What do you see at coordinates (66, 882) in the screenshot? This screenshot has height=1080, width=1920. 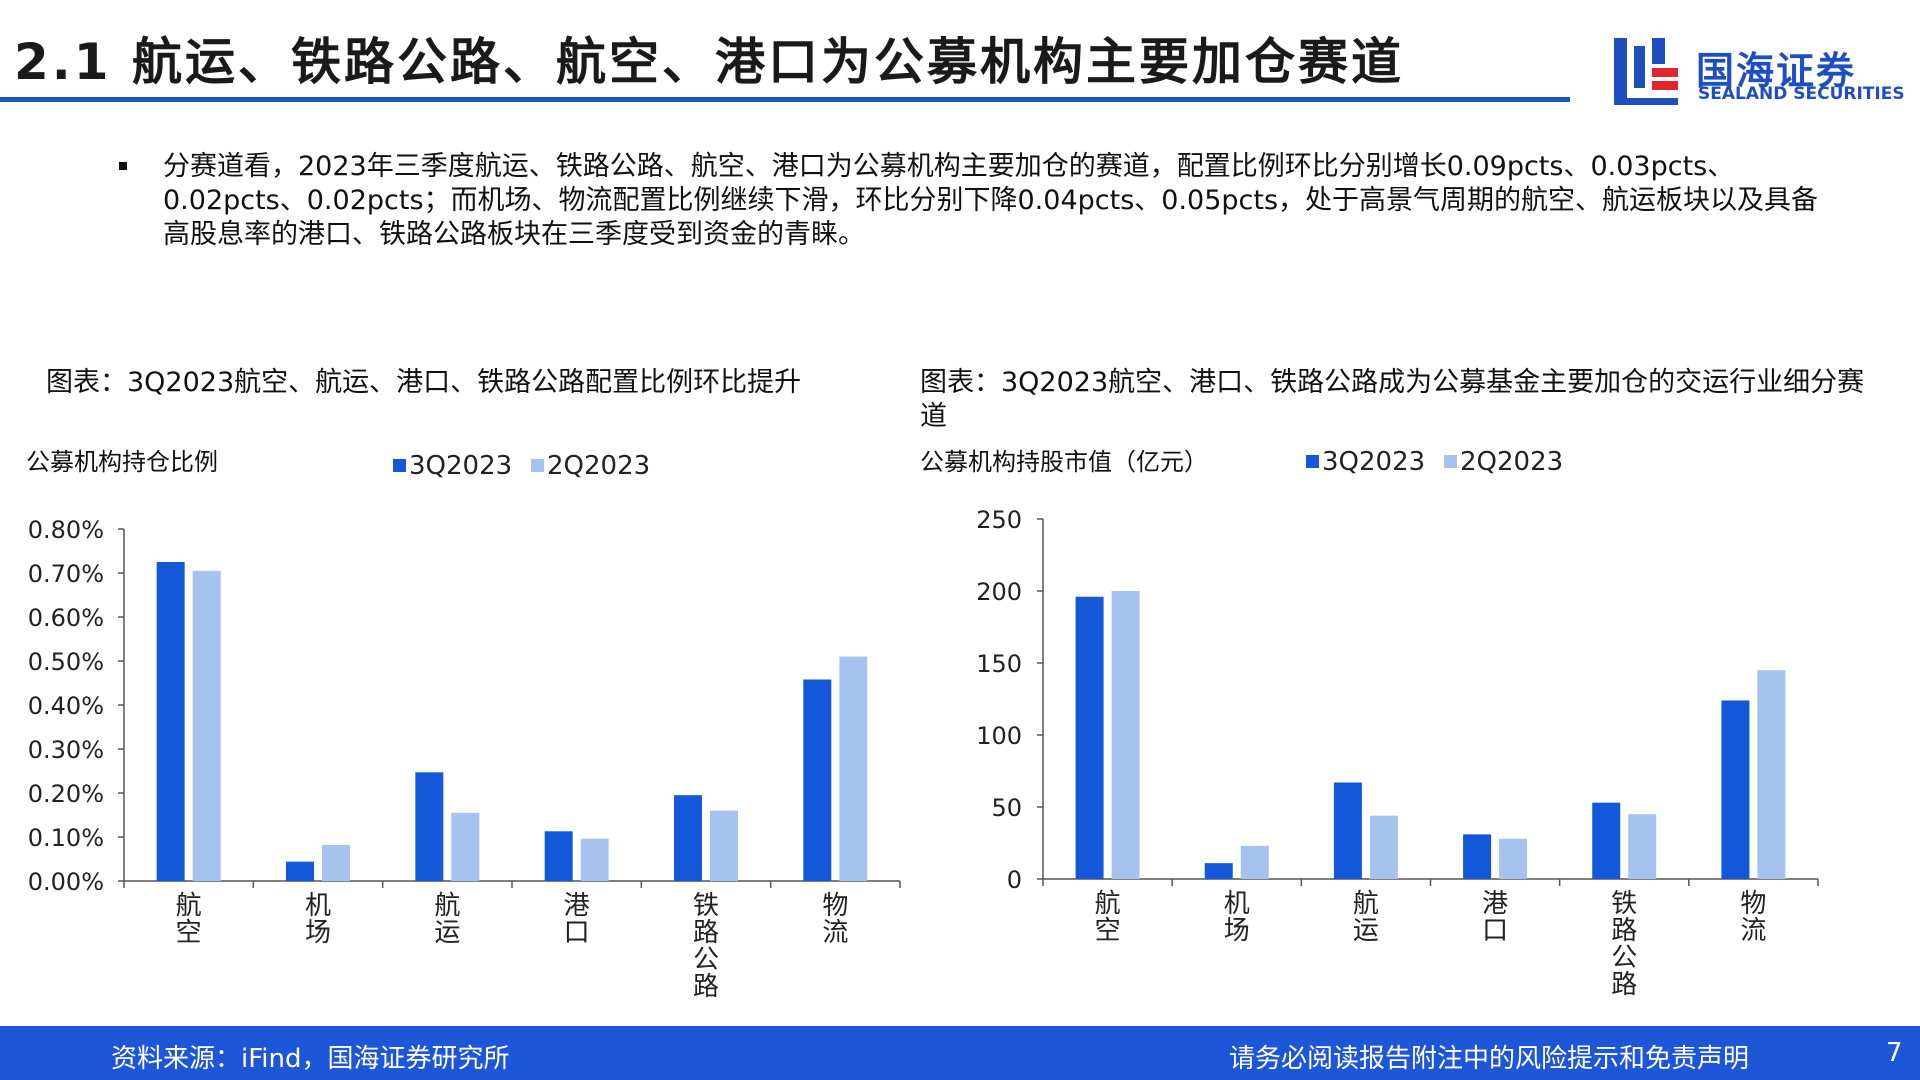 I see `y-tick-label: 0.00%` at bounding box center [66, 882].